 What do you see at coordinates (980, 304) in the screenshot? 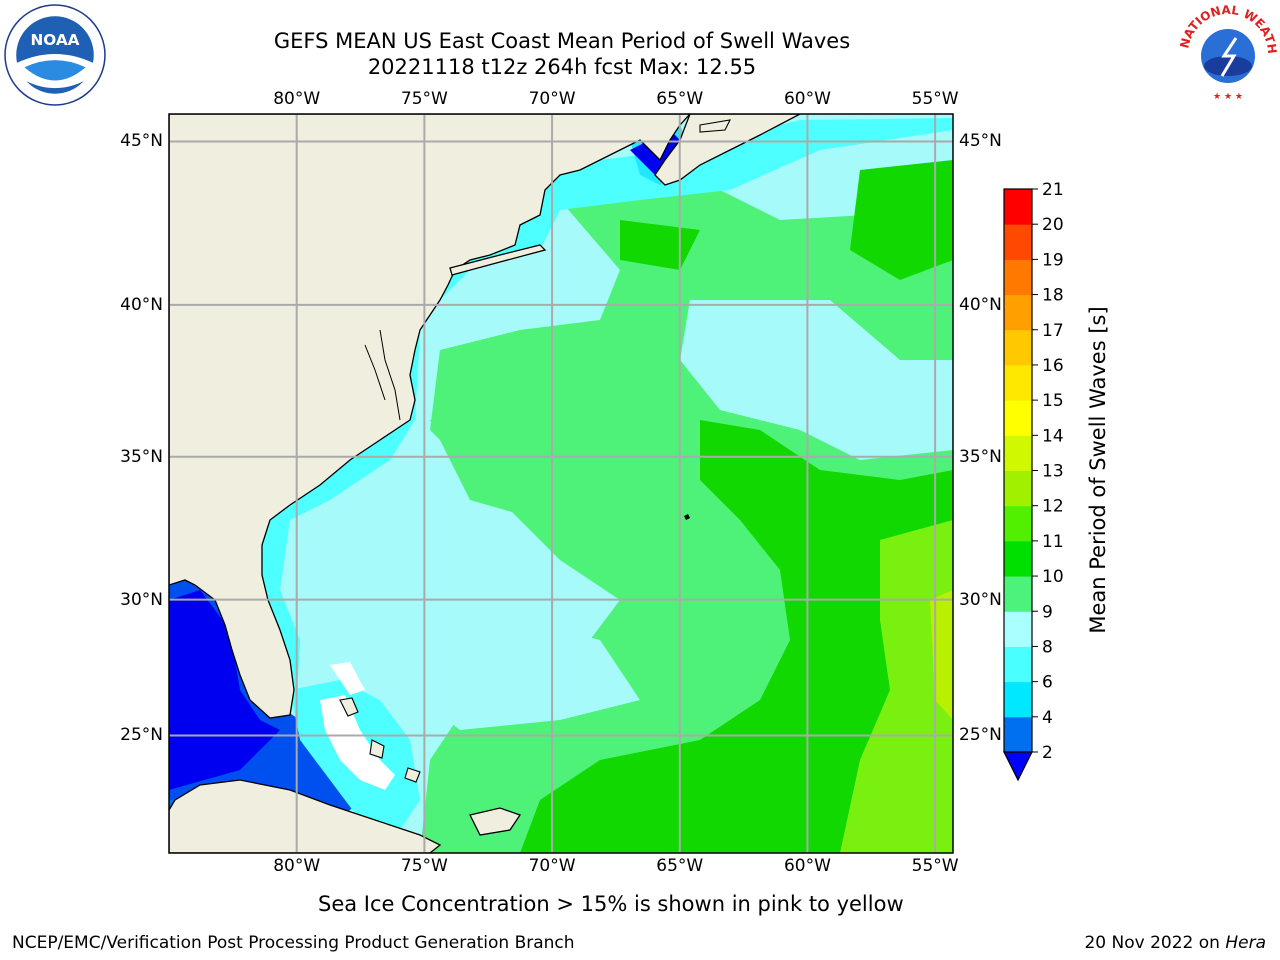
I see `lat-label-right: 40°N` at bounding box center [980, 304].